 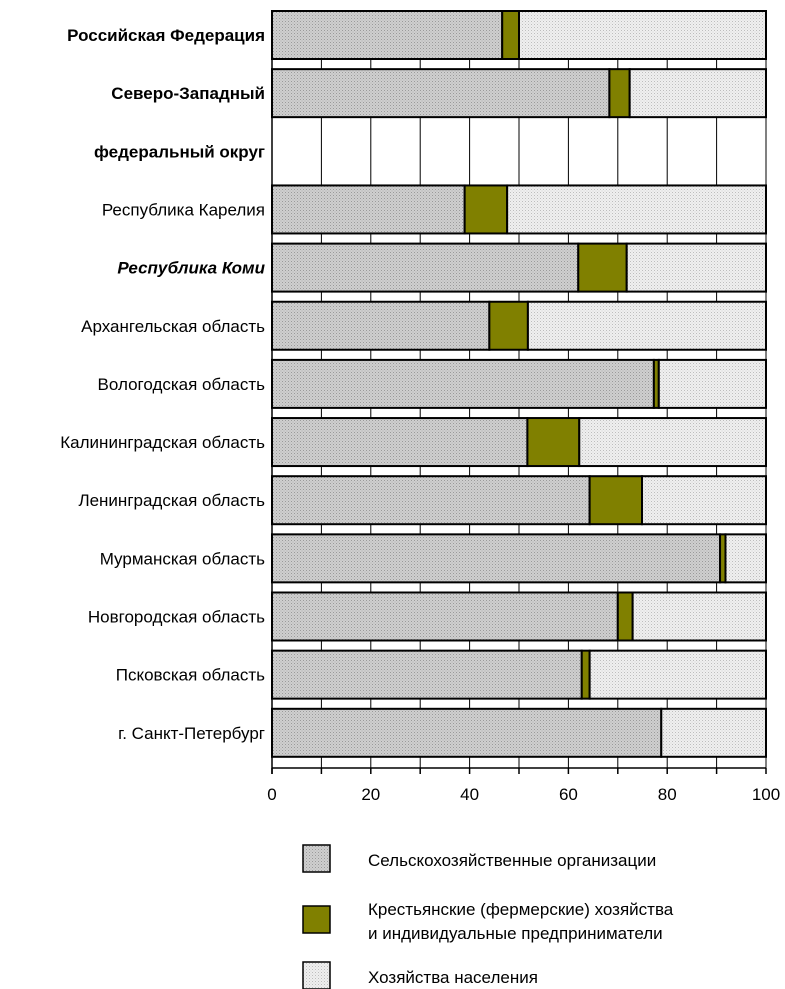 What do you see at coordinates (667, 794) in the screenshot?
I see `x-tick-label-80: 80` at bounding box center [667, 794].